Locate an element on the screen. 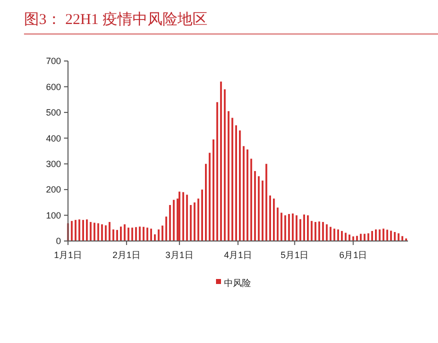  x-tick-label: 3月1日 is located at coordinates (179, 255).